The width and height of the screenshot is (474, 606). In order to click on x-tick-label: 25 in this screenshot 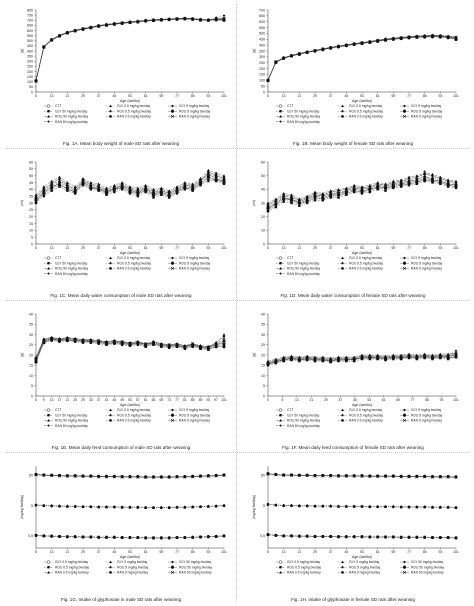, I will do `click(75, 400)`.